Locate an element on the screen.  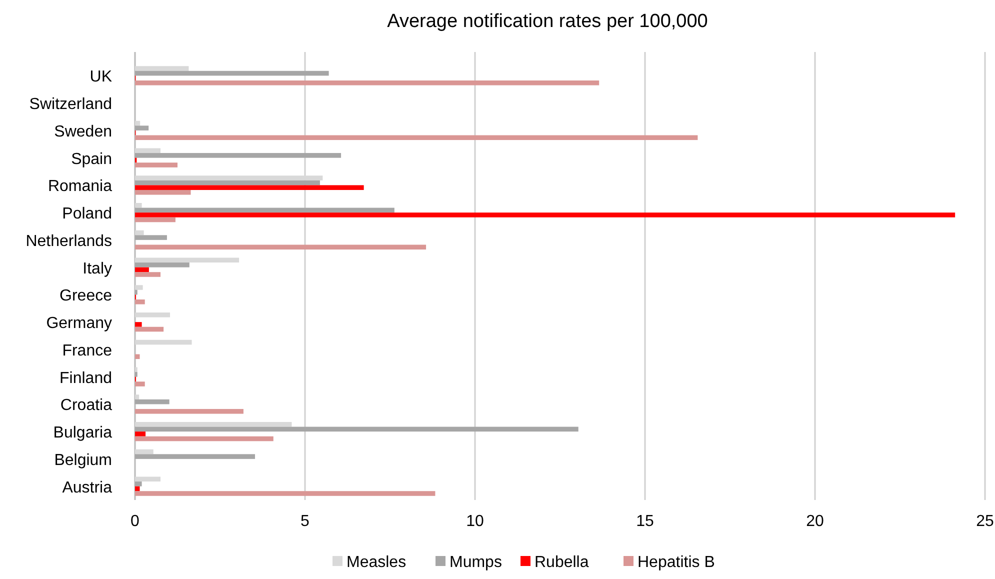
chart-title: Average notification rates per 100,000 is located at coordinates (547, 21).